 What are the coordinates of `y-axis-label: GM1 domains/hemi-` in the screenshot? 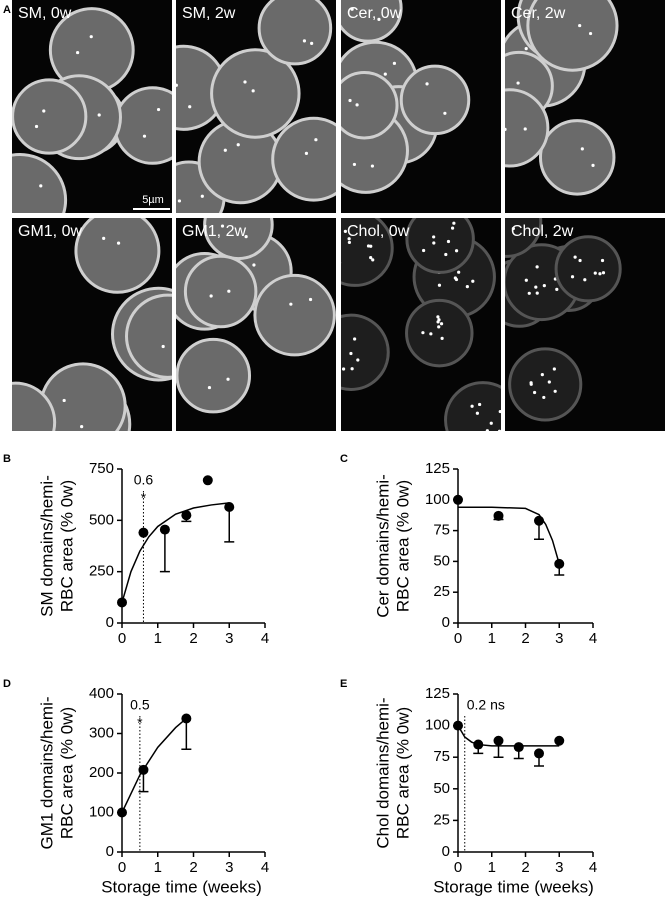 It's located at (46, 772).